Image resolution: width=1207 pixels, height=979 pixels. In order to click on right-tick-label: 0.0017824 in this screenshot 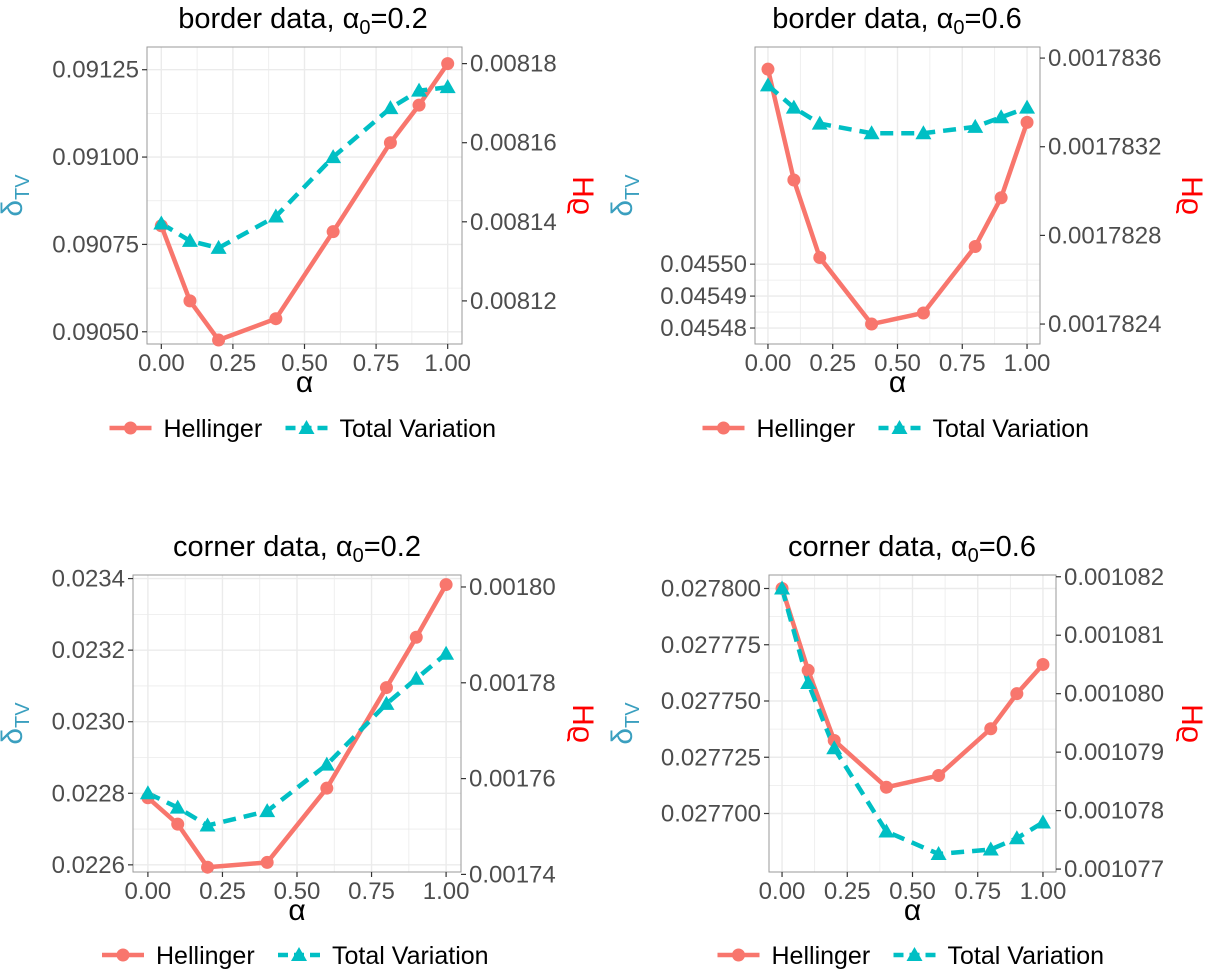, I will do `click(1104, 324)`.